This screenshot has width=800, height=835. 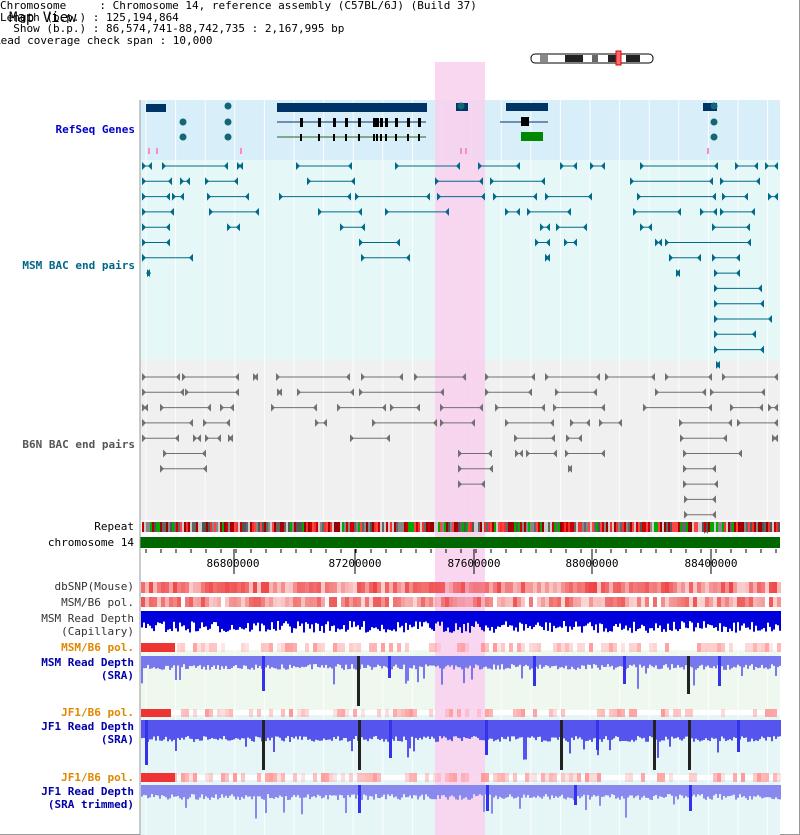 What do you see at coordinates (432, 128) in the screenshot?
I see `refseq-track` at bounding box center [432, 128].